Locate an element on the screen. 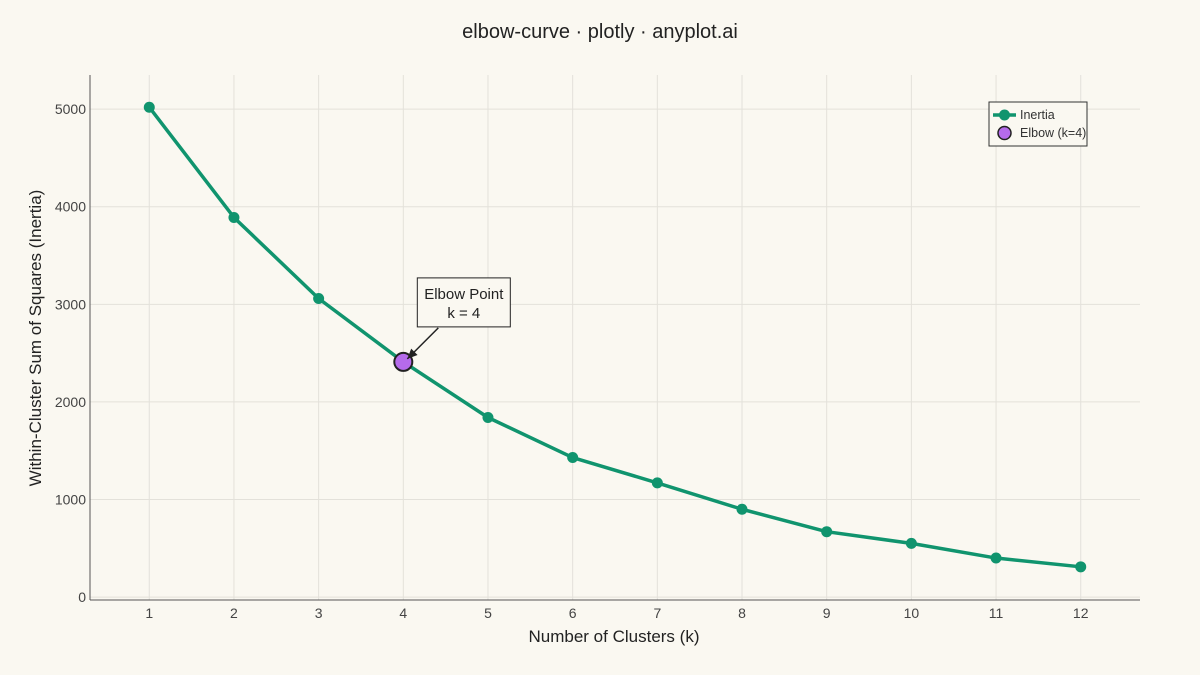  x-tick-label: 11 is located at coordinates (996, 613).